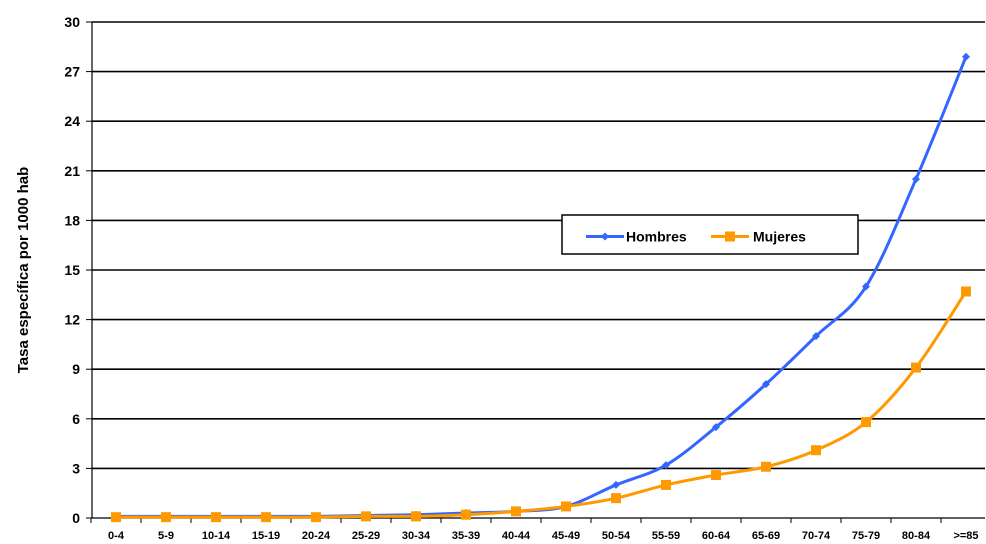 Image resolution: width=986 pixels, height=544 pixels. What do you see at coordinates (716, 536) in the screenshot?
I see `x-tick-label: 60-64` at bounding box center [716, 536].